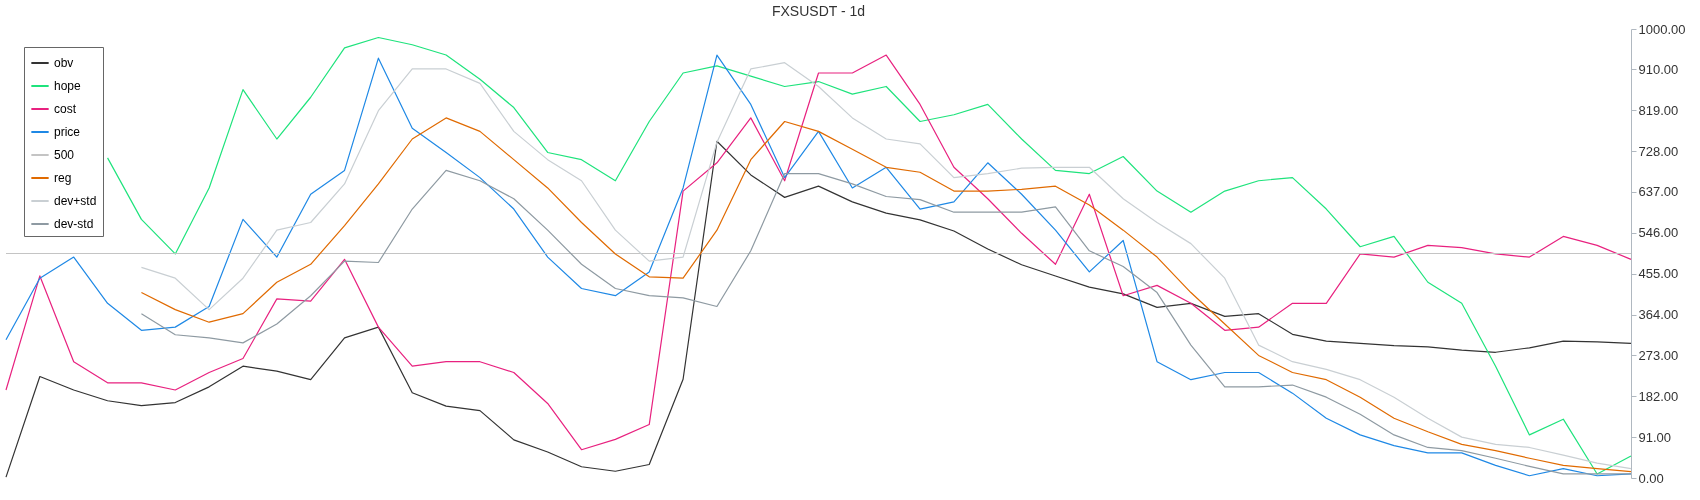  What do you see at coordinates (64, 155) in the screenshot?
I see `legend-label: 500` at bounding box center [64, 155].